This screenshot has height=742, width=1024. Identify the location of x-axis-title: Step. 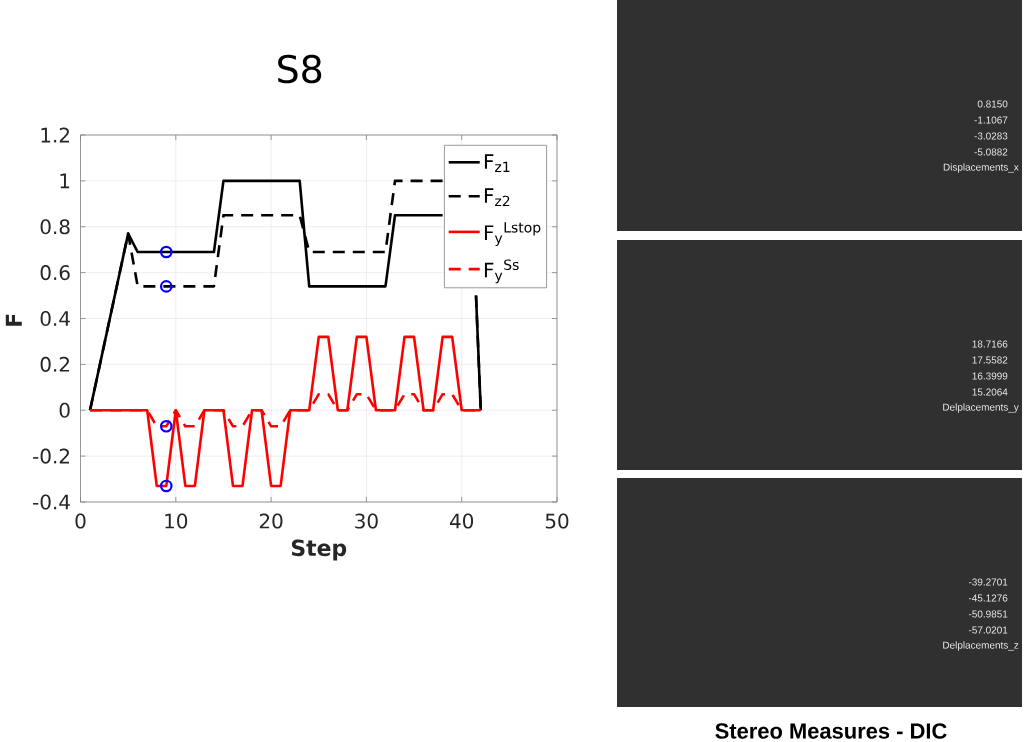
(319, 550).